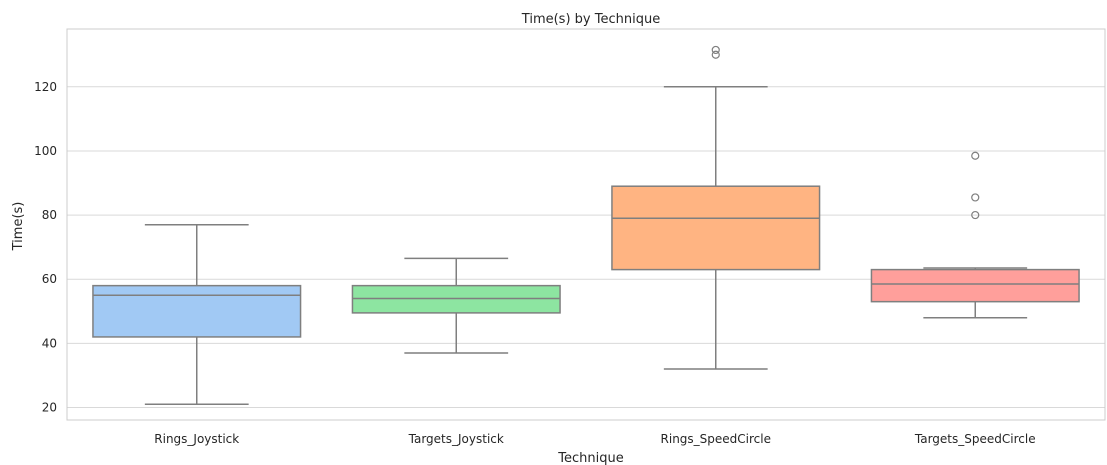 This screenshot has height=465, width=1107. Describe the element at coordinates (49, 408) in the screenshot. I see `y-tick-label: 20` at that location.